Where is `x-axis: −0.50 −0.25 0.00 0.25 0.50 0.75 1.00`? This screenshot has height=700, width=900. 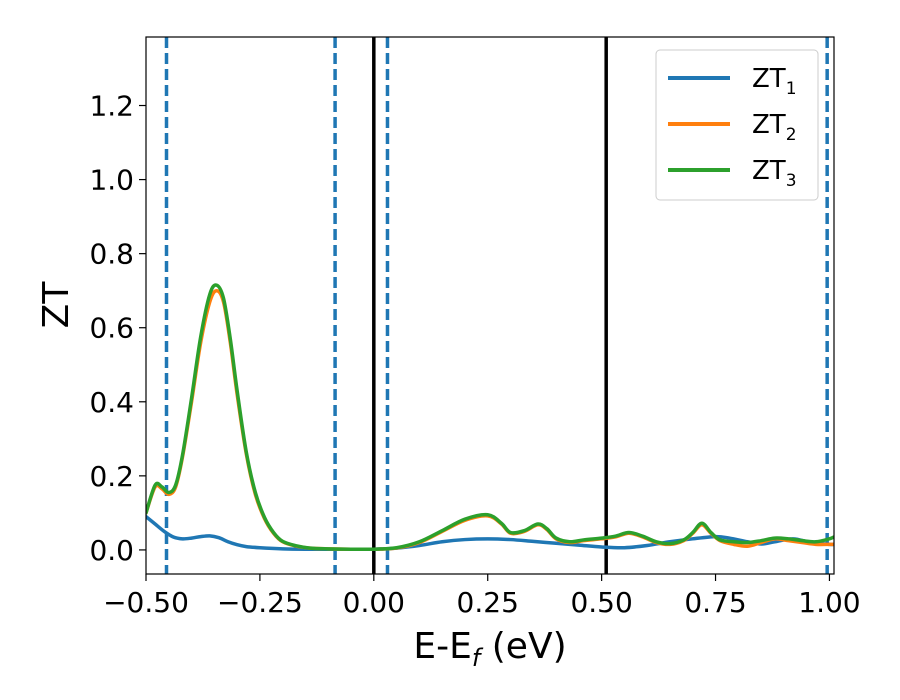
x-axis: −0.50 −0.25 0.00 0.25 0.50 0.75 1.00 is located at coordinates (482, 596).